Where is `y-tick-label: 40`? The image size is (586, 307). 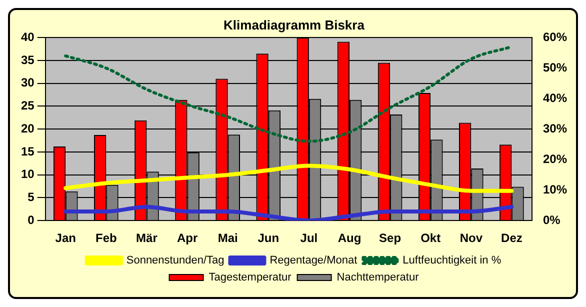
y-tick-label: 40 is located at coordinates (27, 37).